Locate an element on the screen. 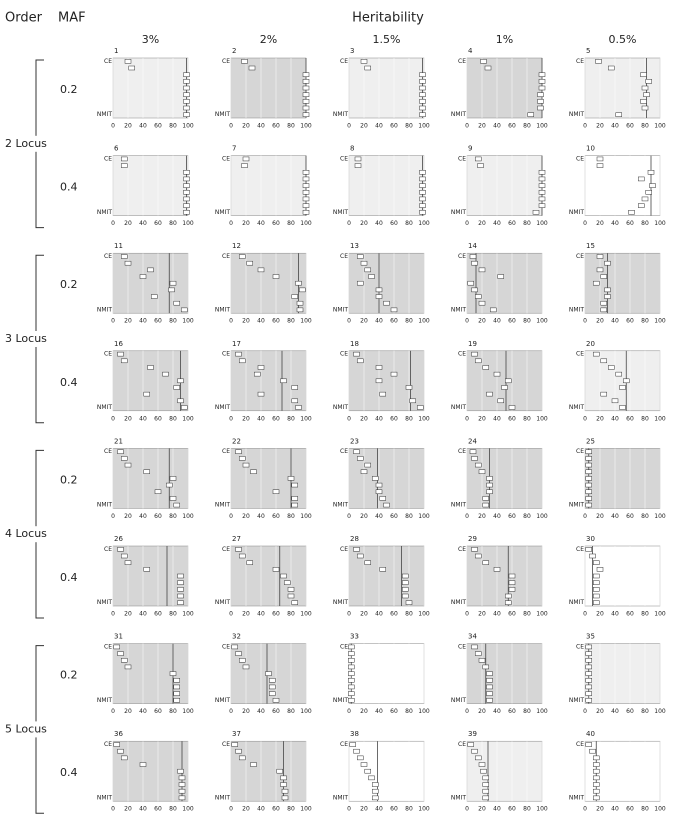 Image resolution: width=685 pixels, height=825 pixels. panel-number: 31 is located at coordinates (118, 637).